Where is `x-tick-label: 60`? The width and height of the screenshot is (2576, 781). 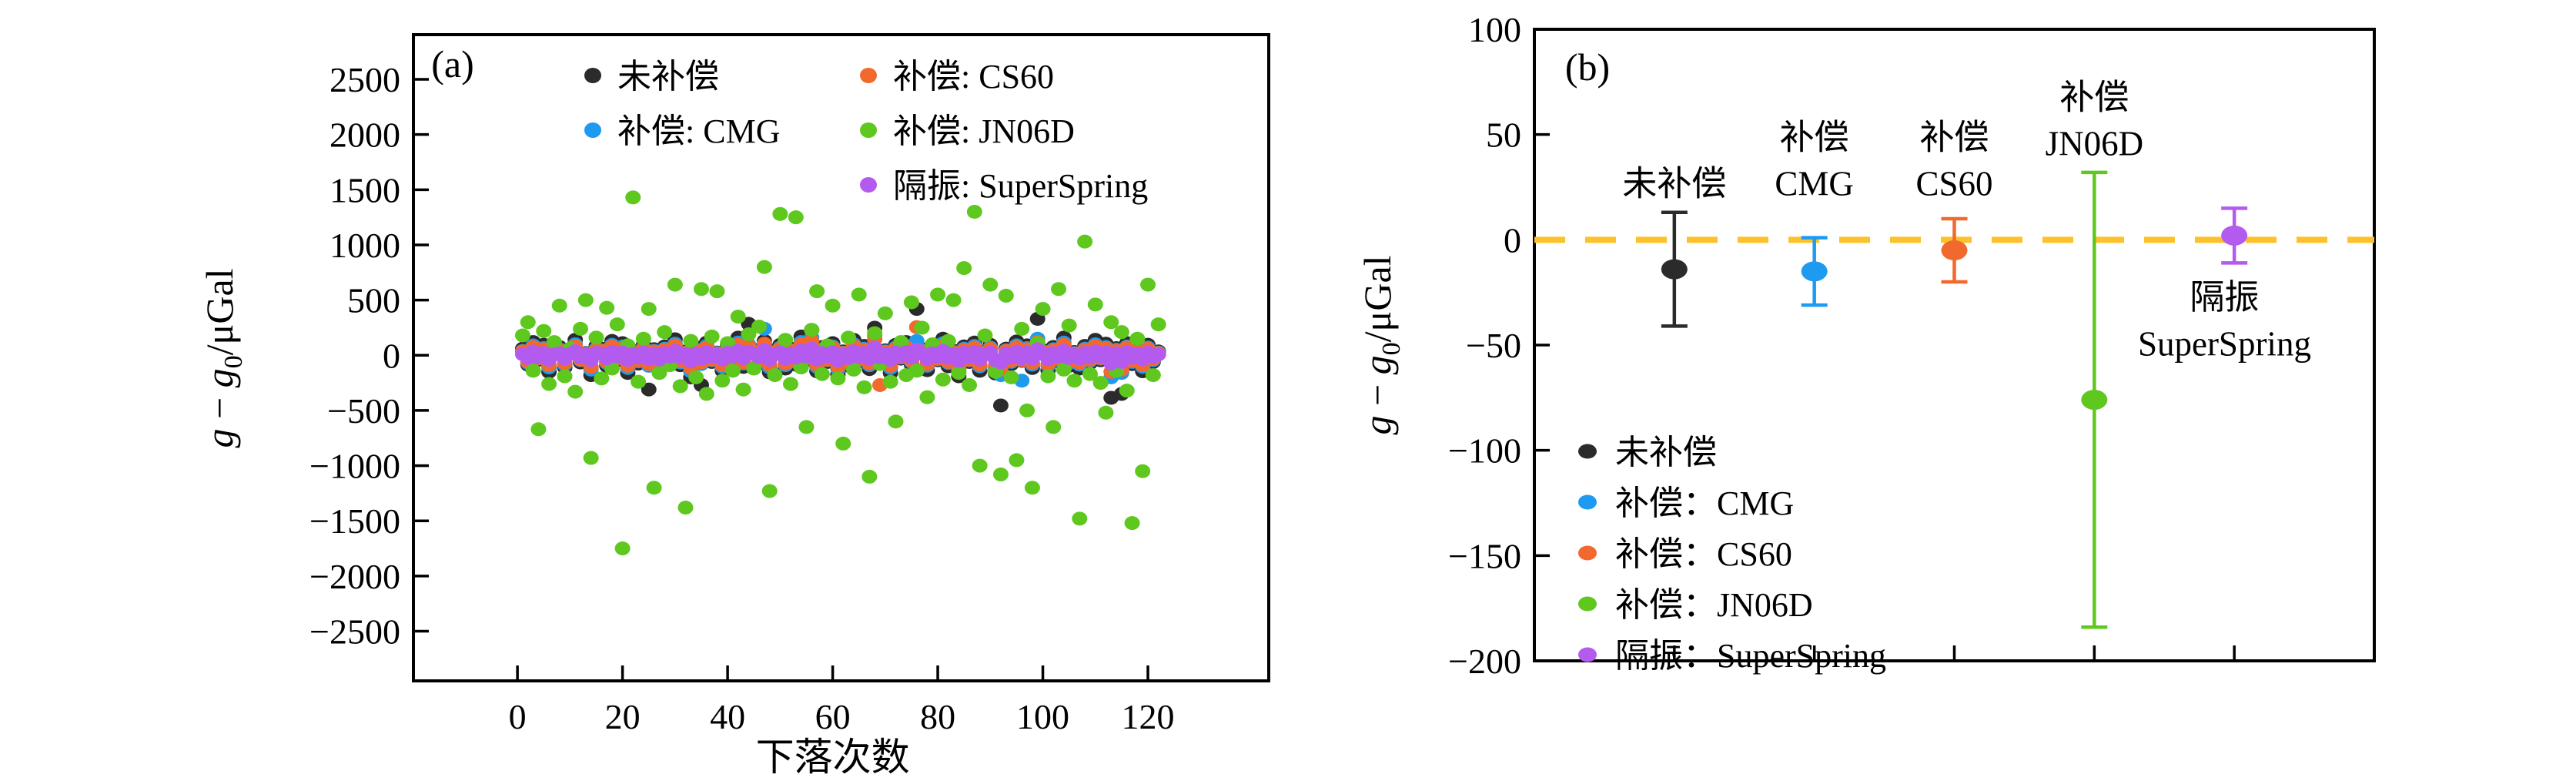 x-tick-label: 60 is located at coordinates (833, 717).